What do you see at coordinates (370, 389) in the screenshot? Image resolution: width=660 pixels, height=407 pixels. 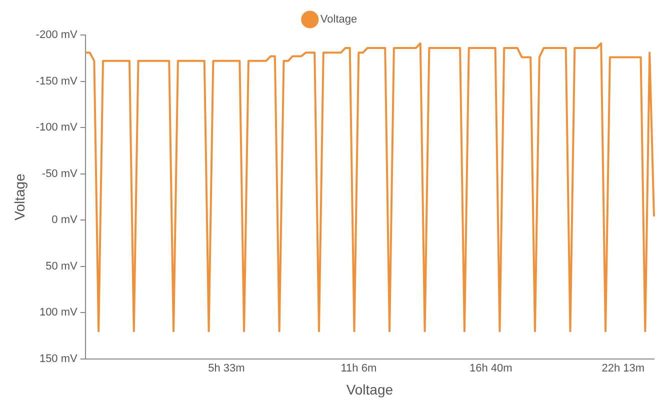 I see `x-axis-title: Voltage` at bounding box center [370, 389].